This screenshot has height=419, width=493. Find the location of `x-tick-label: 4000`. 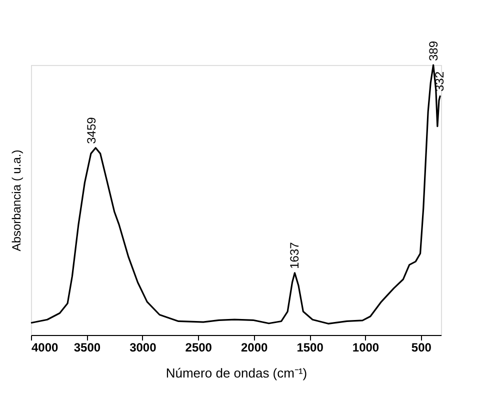

x-tick-label: 4000 is located at coordinates (45, 347).